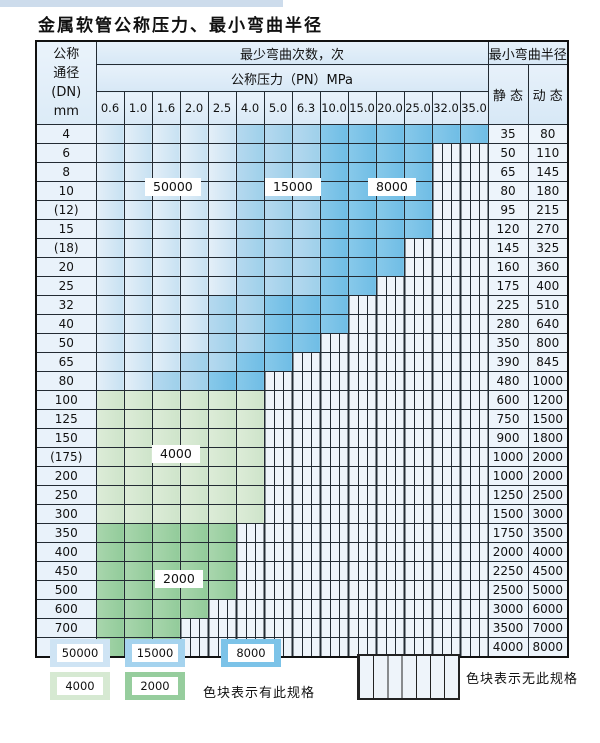 This screenshot has height=743, width=600. What do you see at coordinates (508, 94) in the screenshot?
I see `static-header: 静 态` at bounding box center [508, 94].